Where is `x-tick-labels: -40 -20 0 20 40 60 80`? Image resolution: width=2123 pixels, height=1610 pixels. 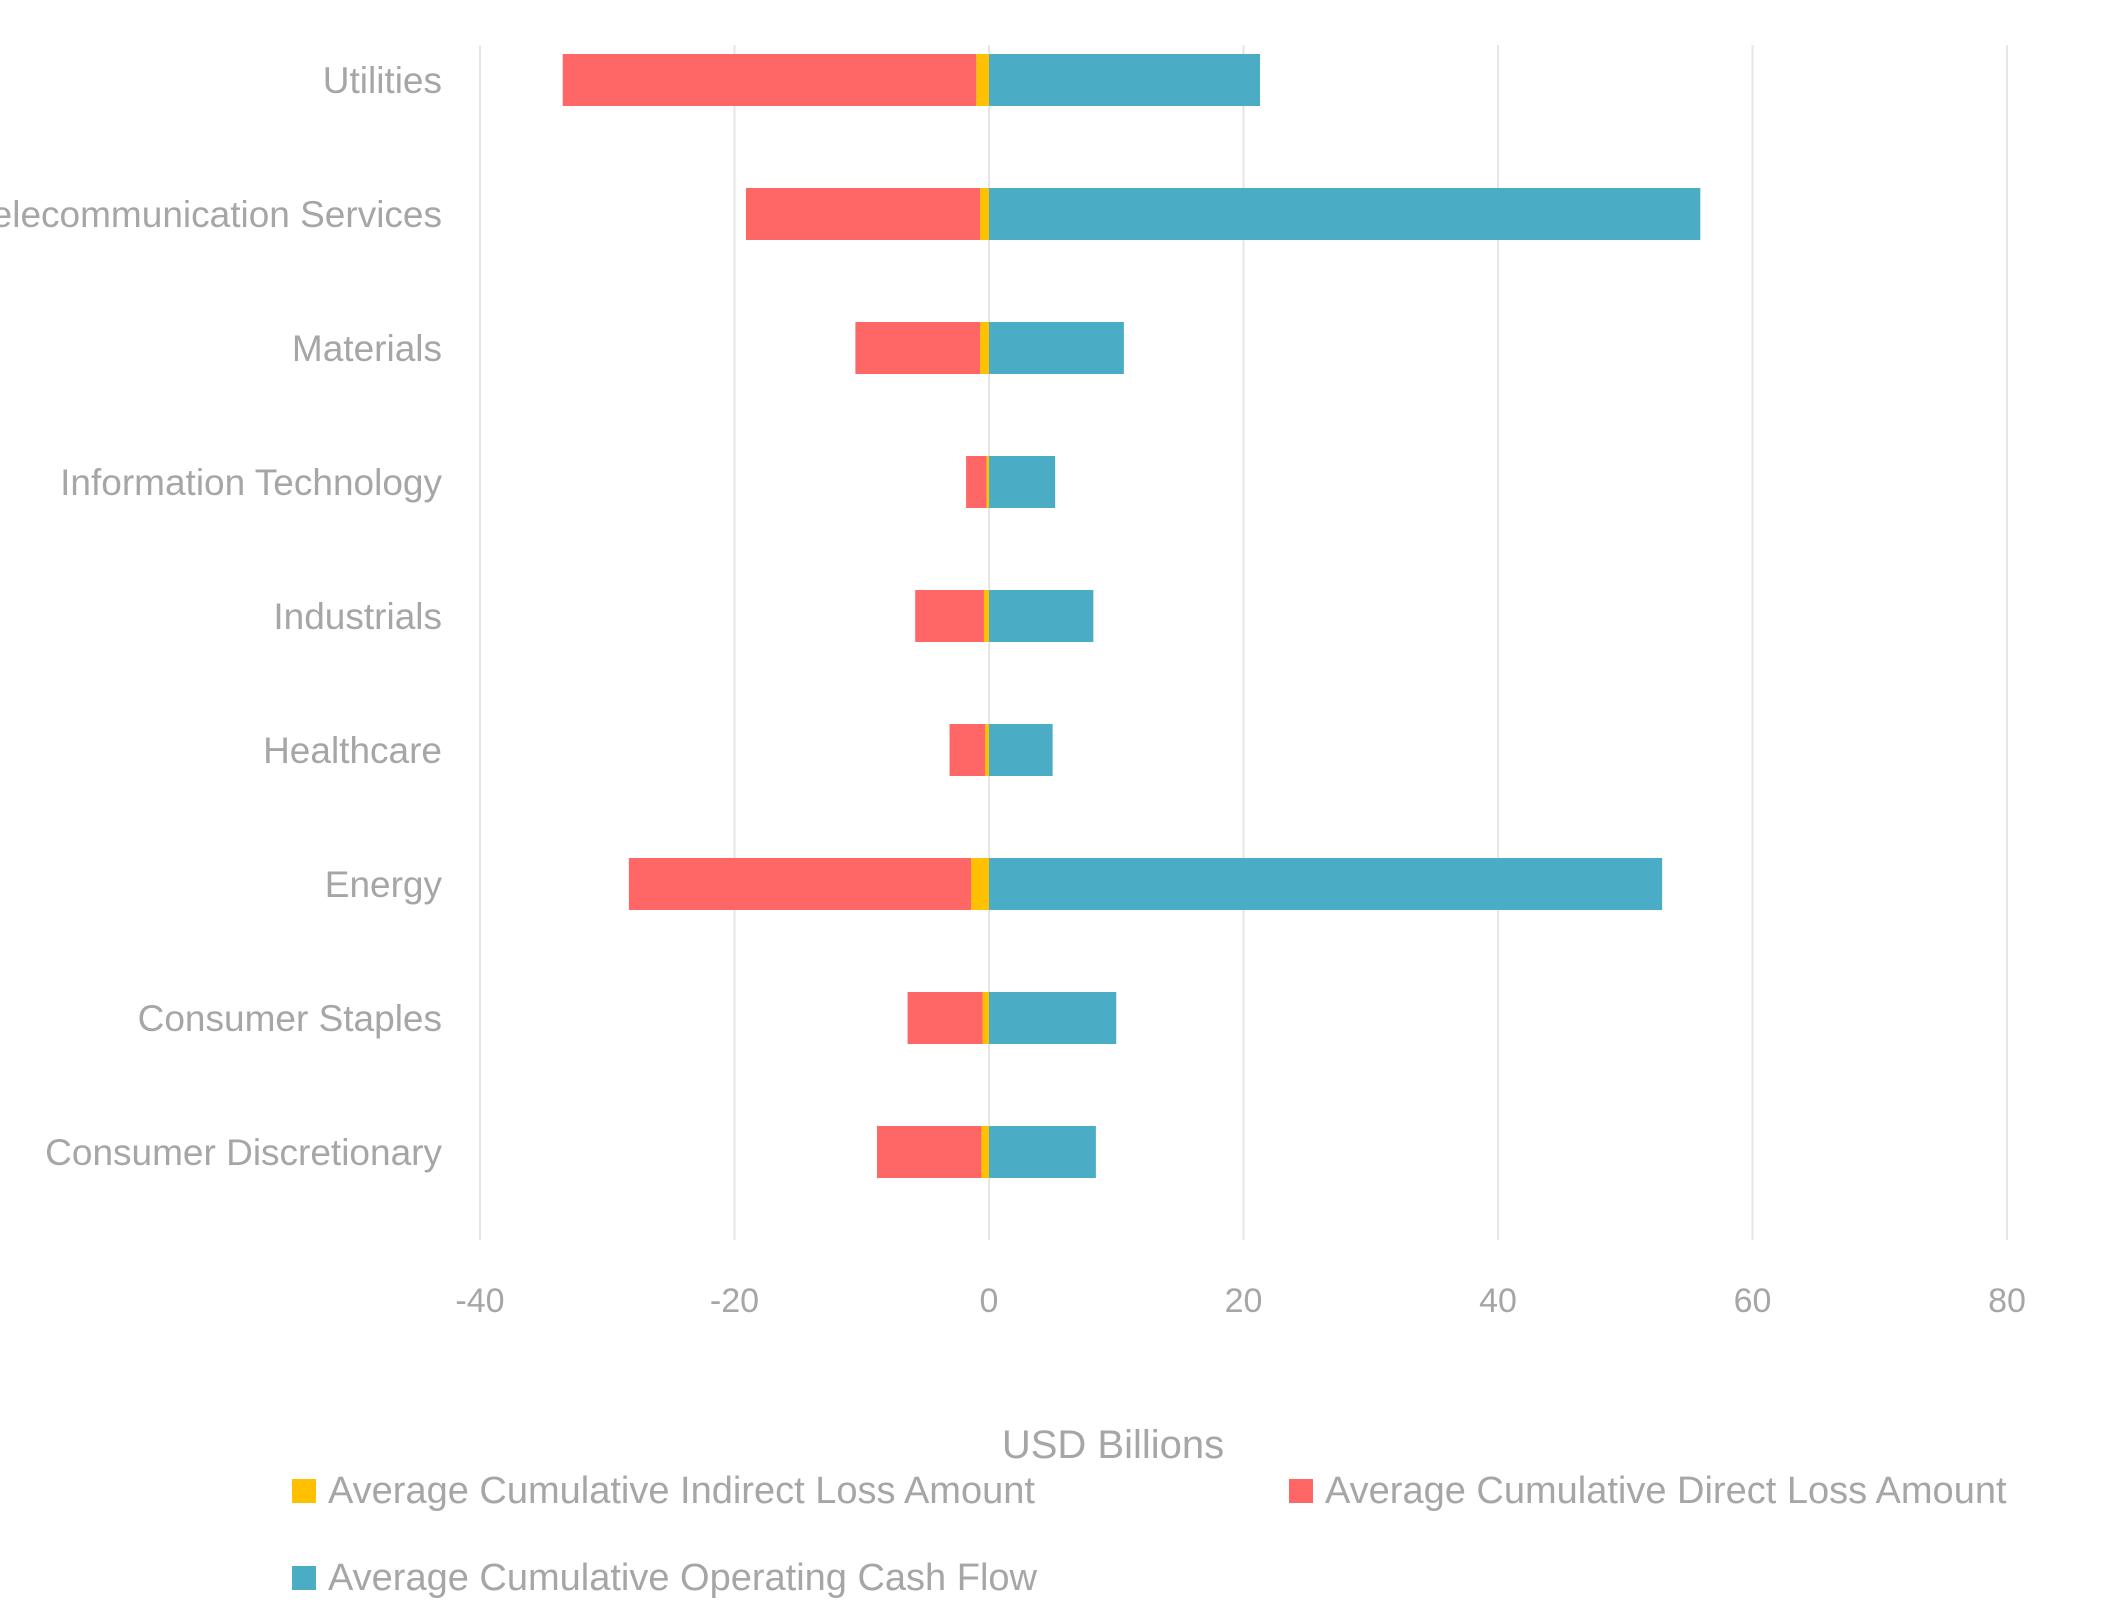
x-tick-labels: -40 -20 0 20 40 60 80 is located at coordinates (1240, 1301).